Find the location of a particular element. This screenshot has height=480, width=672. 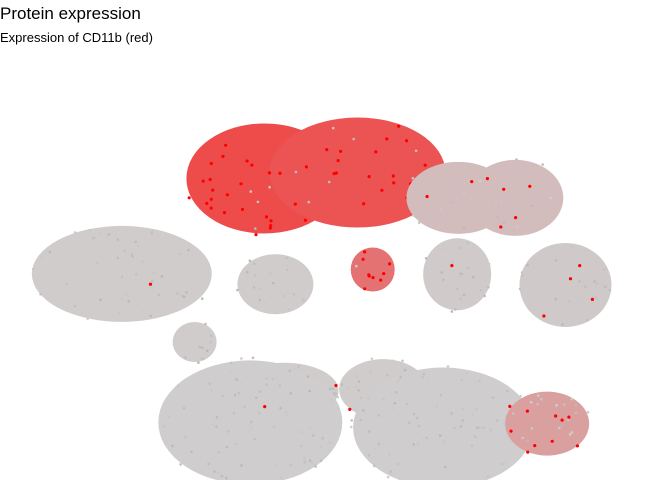

cluster-body is located at coordinates (372, 269).